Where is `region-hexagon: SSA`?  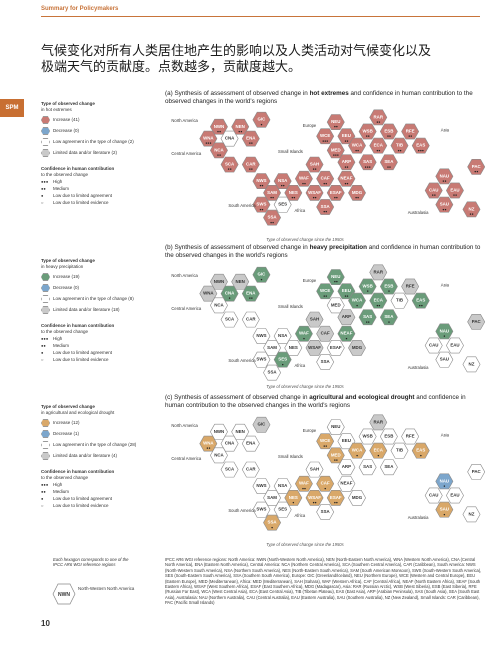
region-hexagon: SSA is located at coordinates (272, 372).